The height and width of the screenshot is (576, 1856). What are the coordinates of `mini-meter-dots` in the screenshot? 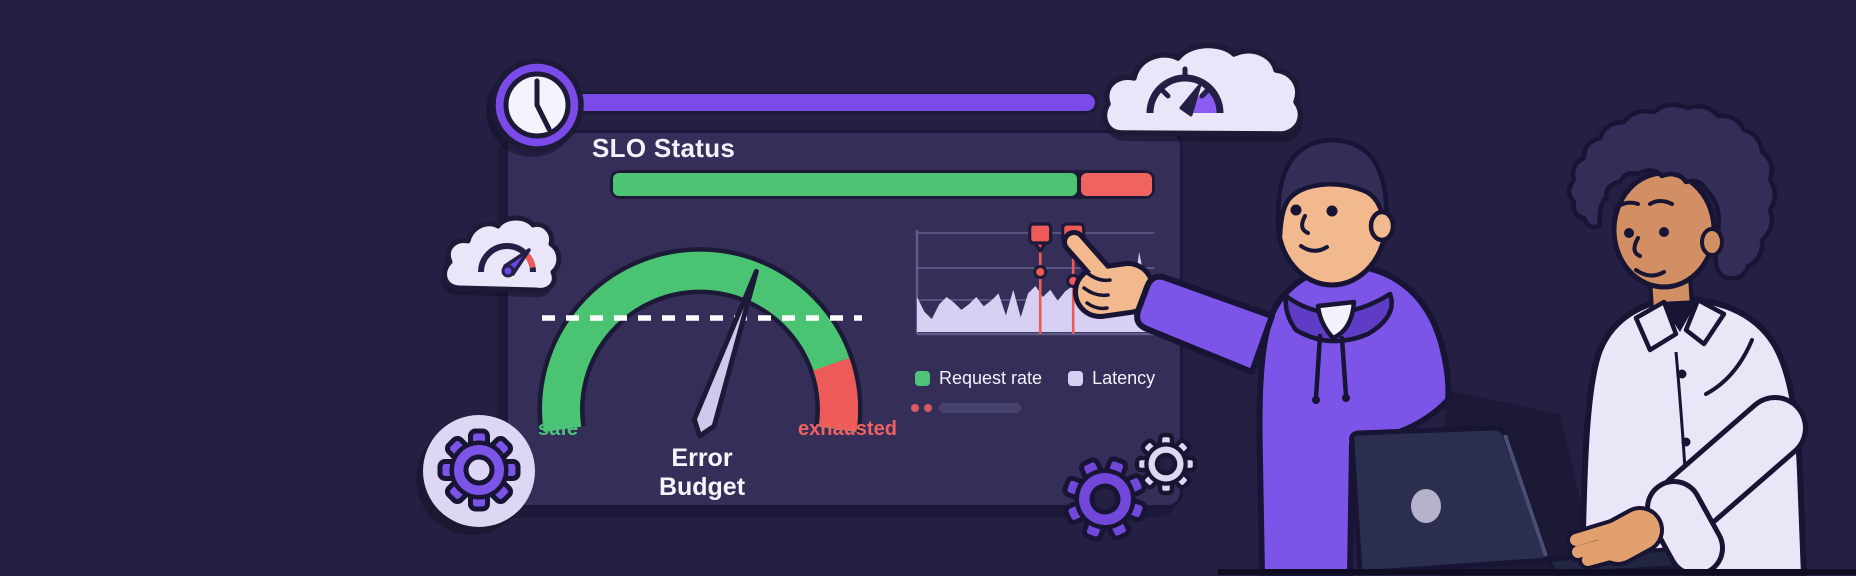 It's located at (921, 408).